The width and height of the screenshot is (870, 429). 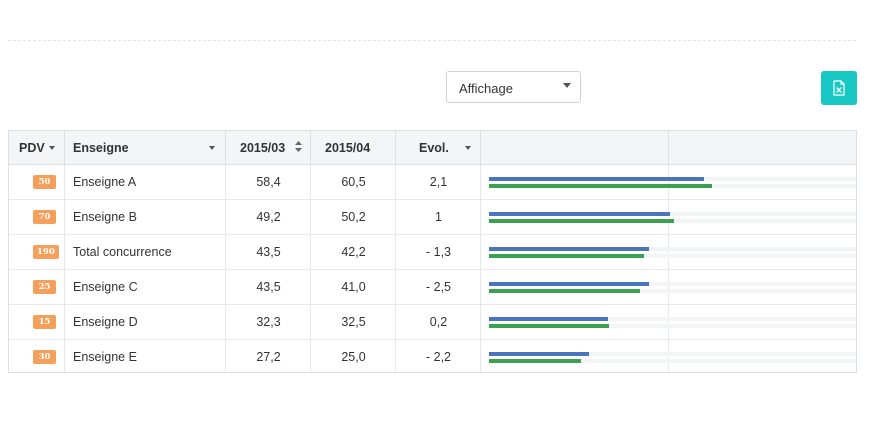 I want to click on period-2-value: 42,2, so click(x=353, y=252).